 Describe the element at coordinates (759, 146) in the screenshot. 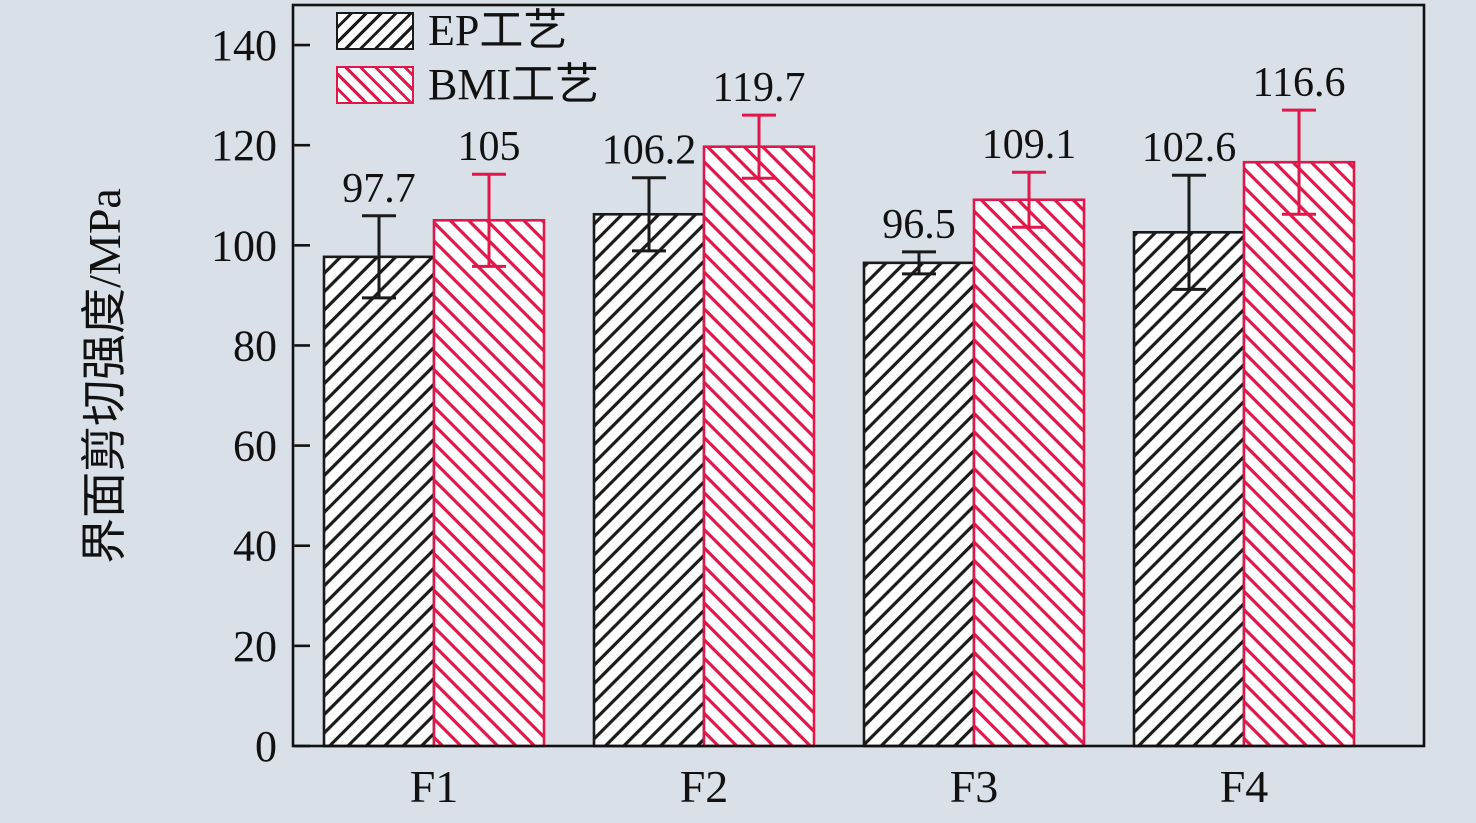

I see `error-bar-bmi-F2` at that location.